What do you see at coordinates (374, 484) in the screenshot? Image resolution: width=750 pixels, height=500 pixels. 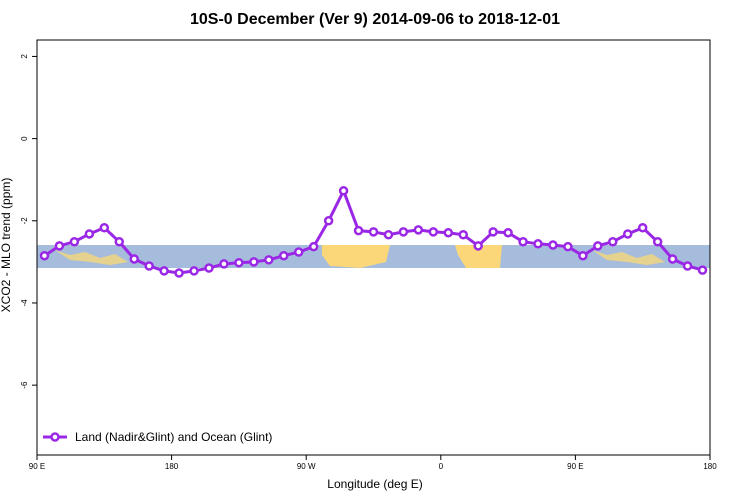 I see `x-axis-label: Longitude (deg E)` at bounding box center [374, 484].